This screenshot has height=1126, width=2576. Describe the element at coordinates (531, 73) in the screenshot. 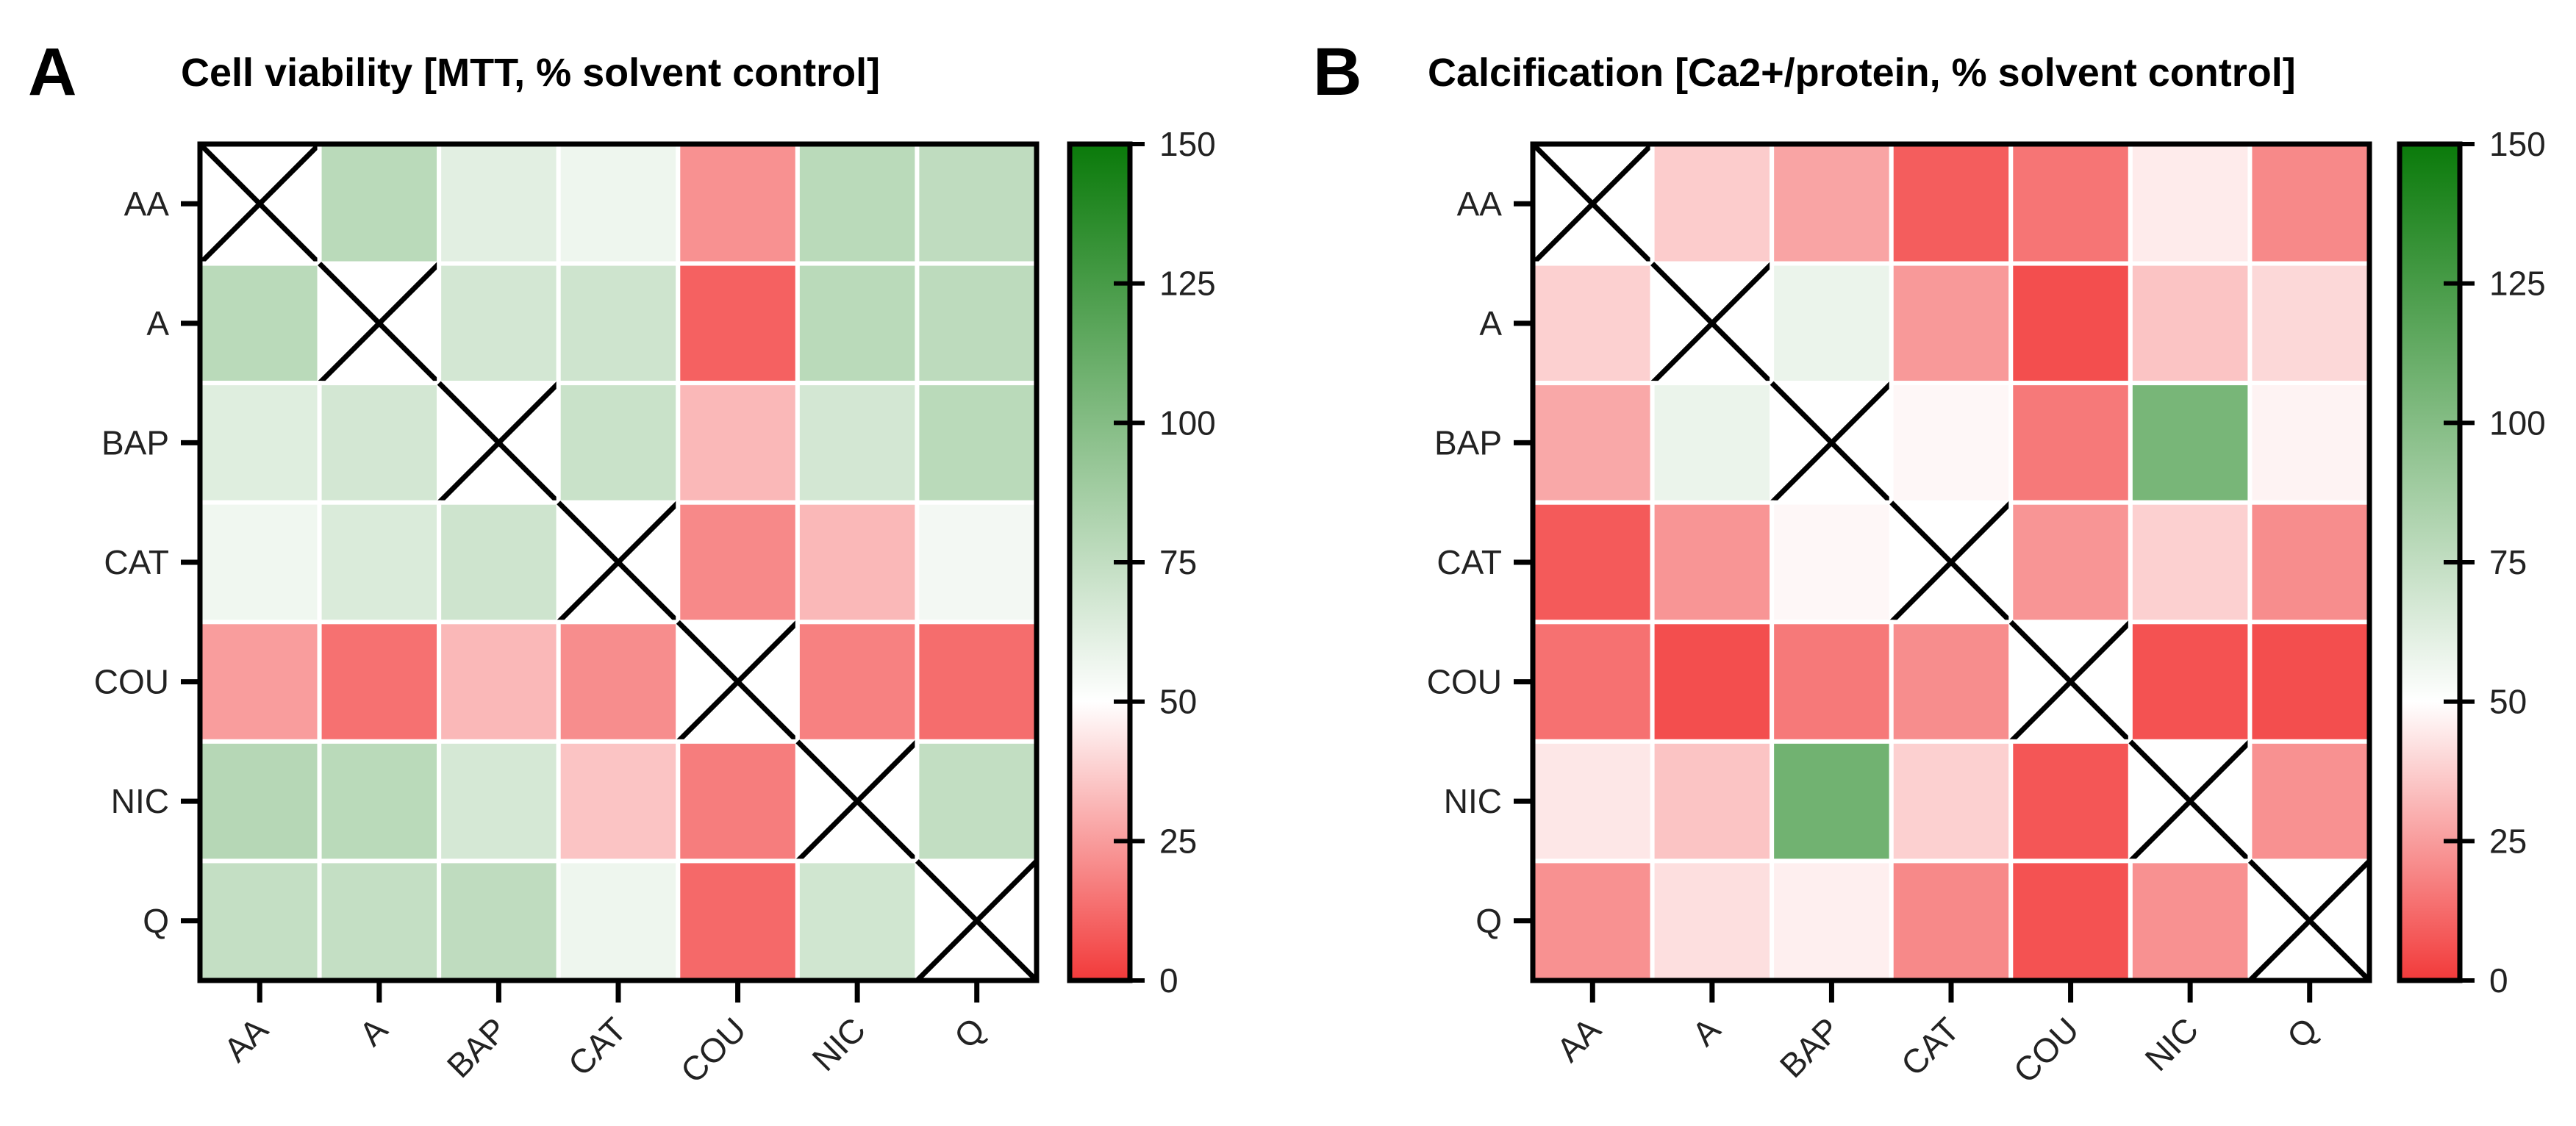

I see `panel-a-title: Cell viability [MTT, % solvent control]` at that location.